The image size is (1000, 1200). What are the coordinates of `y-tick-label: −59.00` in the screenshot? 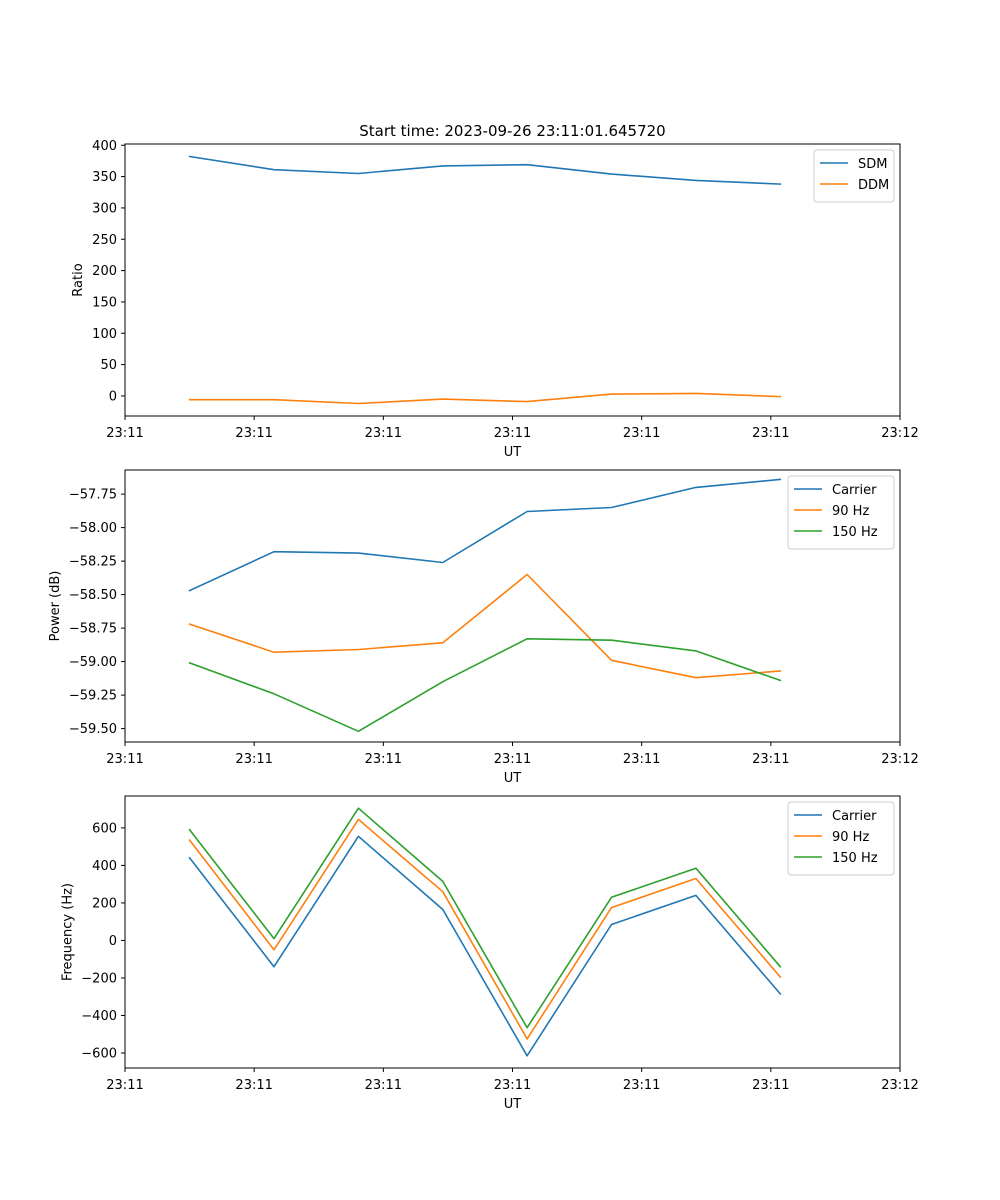 It's located at (93, 662).